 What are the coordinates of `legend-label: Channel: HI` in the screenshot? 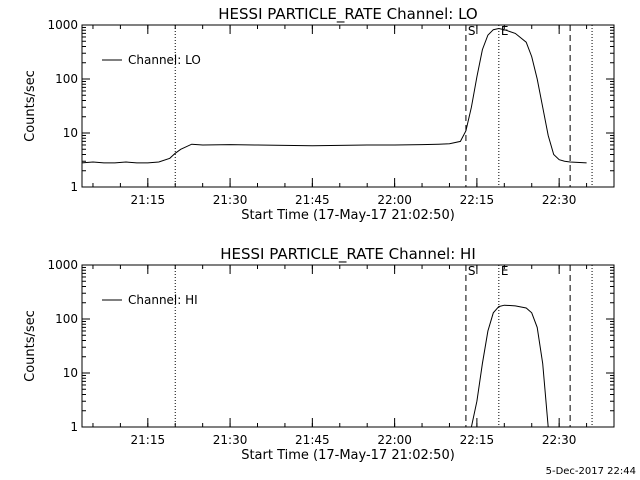 It's located at (163, 300).